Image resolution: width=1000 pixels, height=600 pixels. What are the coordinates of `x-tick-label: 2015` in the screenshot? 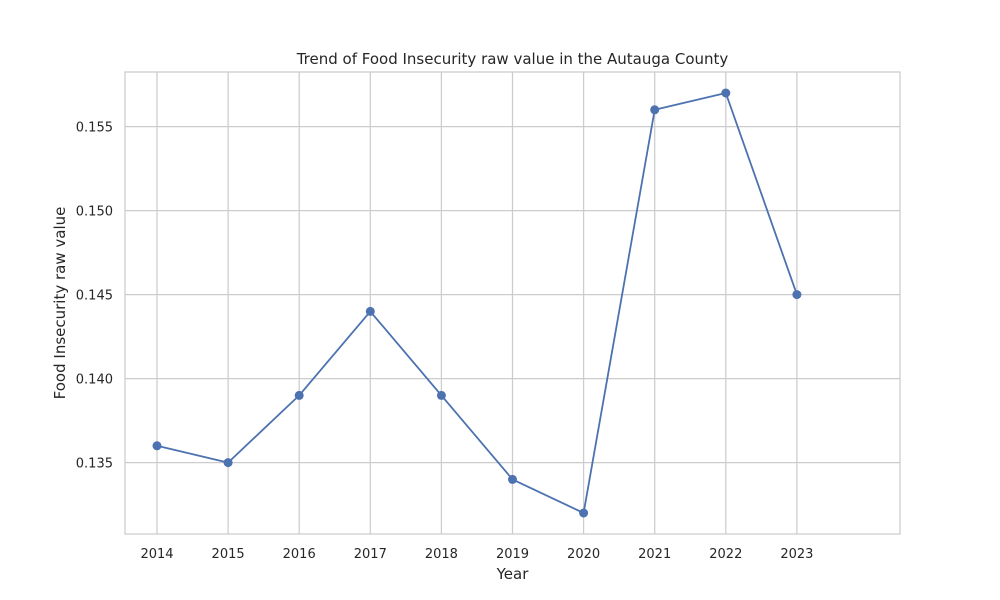 It's located at (228, 554).